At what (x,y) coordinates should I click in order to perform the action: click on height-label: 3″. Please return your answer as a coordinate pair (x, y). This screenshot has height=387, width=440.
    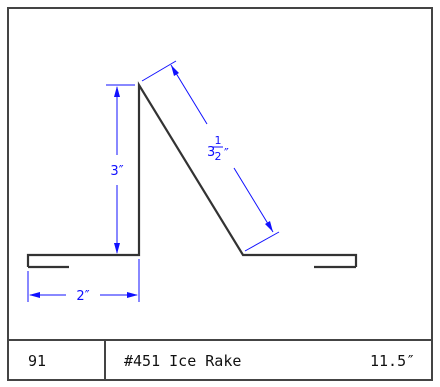
    Looking at the image, I should click on (116, 171).